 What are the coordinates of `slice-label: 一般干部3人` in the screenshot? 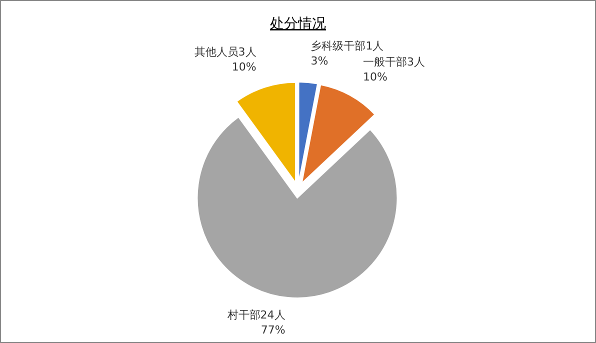 It's located at (394, 62).